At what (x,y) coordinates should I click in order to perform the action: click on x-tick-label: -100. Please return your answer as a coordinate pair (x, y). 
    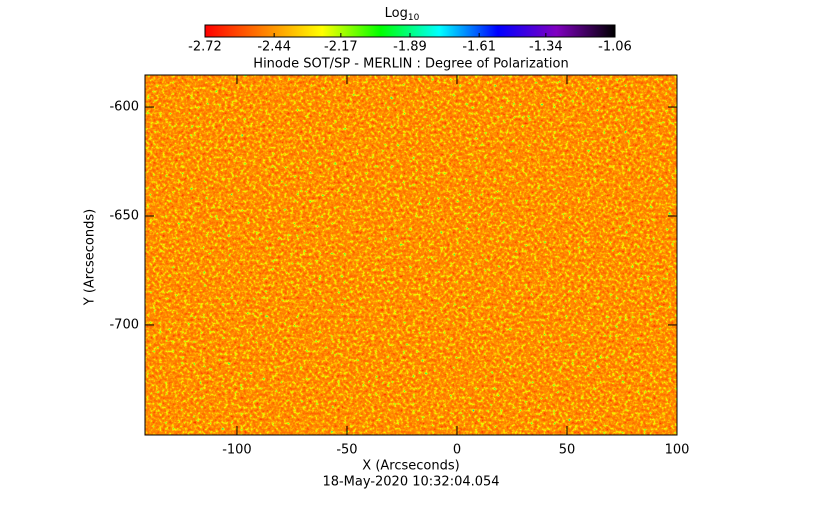
    Looking at the image, I should click on (237, 450).